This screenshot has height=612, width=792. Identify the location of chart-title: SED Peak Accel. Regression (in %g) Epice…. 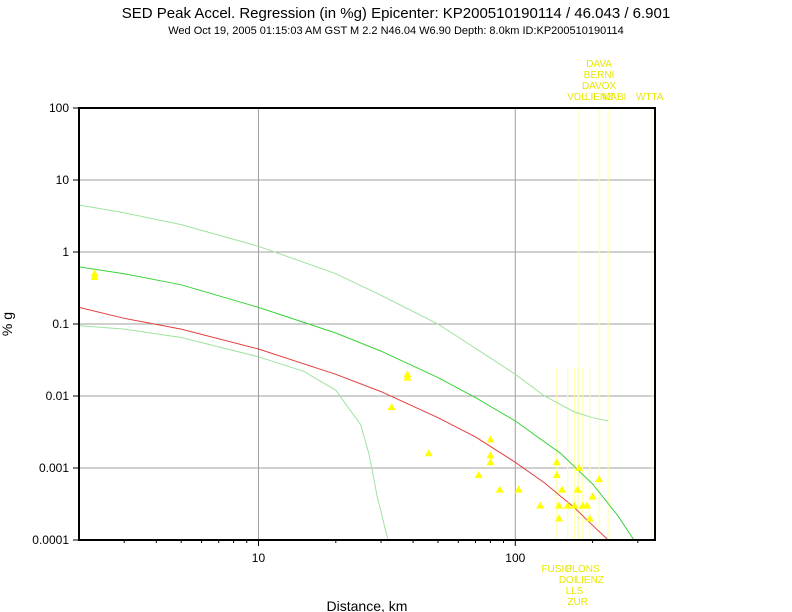
(396, 13).